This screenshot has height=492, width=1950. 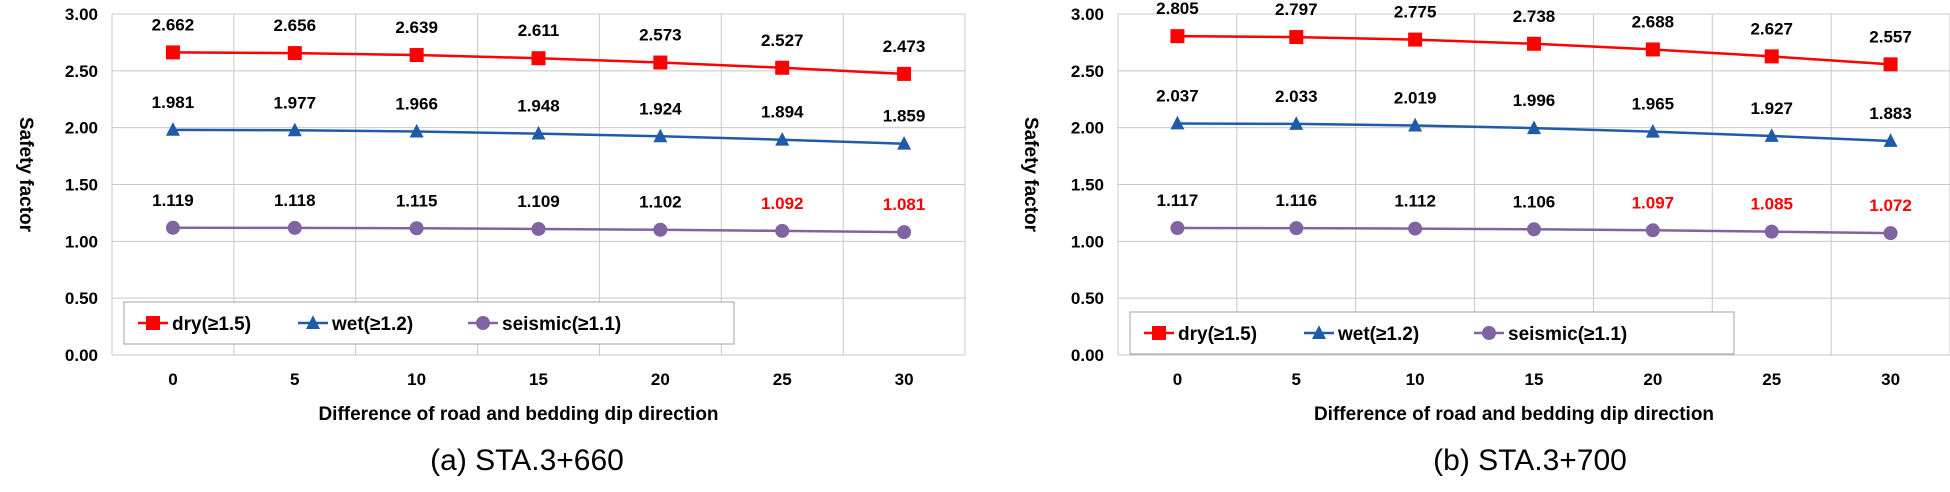 What do you see at coordinates (1771, 204) in the screenshot?
I see `data-label: 1.085` at bounding box center [1771, 204].